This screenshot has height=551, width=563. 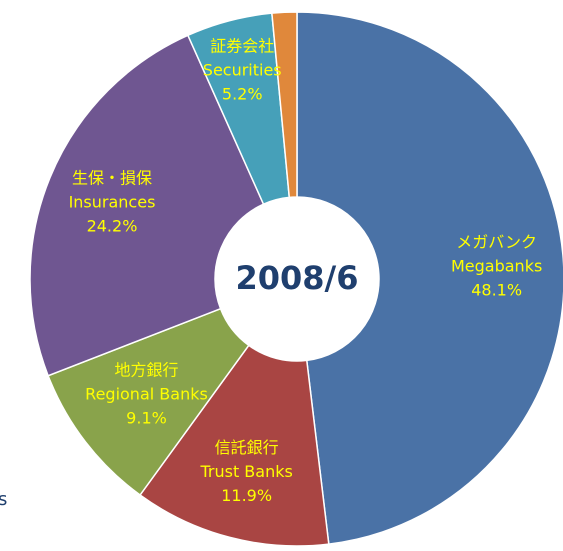 What do you see at coordinates (496, 242) in the screenshot?
I see `slice-label-ja: メガバンク` at bounding box center [496, 242].